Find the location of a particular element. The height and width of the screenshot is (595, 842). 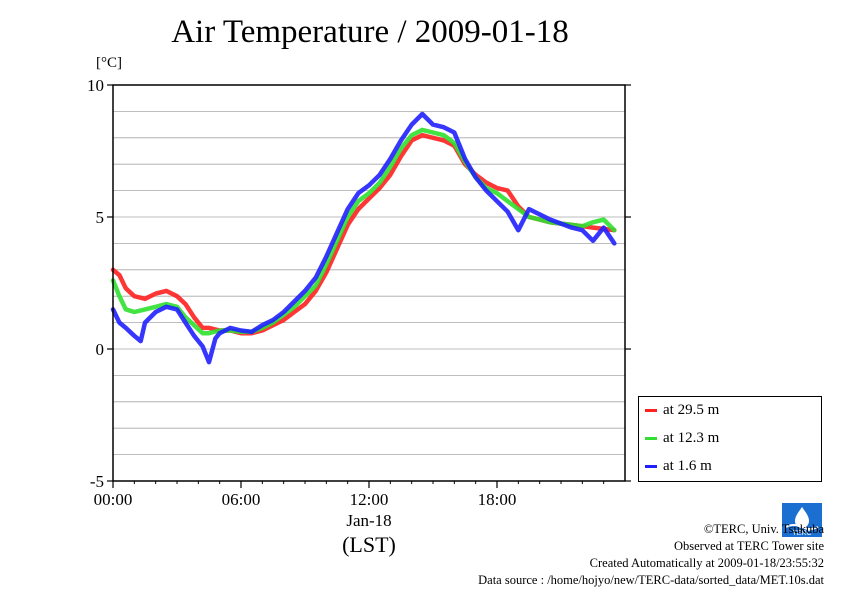

x-tick-label: 12:00 is located at coordinates (369, 499).